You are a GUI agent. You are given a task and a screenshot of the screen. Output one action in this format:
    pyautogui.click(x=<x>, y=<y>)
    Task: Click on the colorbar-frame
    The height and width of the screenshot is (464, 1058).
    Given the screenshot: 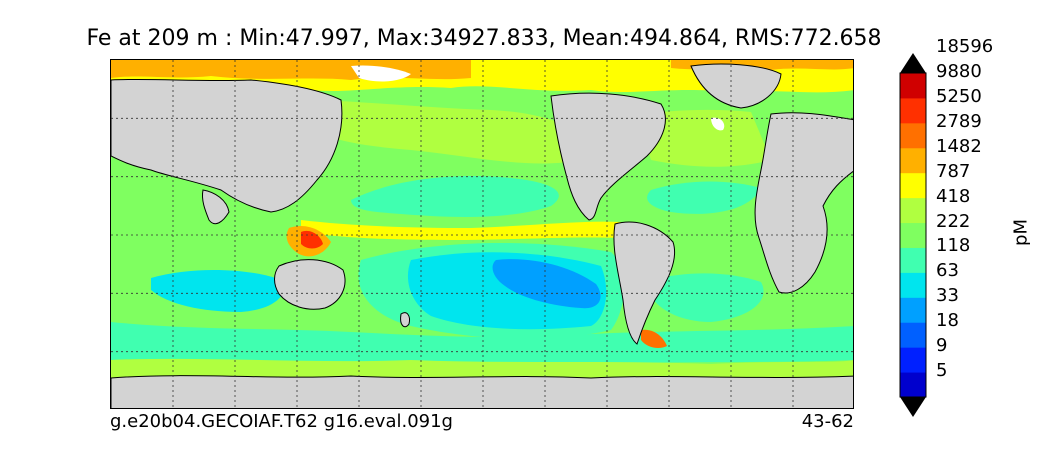 What is the action you would take?
    pyautogui.click(x=913, y=235)
    